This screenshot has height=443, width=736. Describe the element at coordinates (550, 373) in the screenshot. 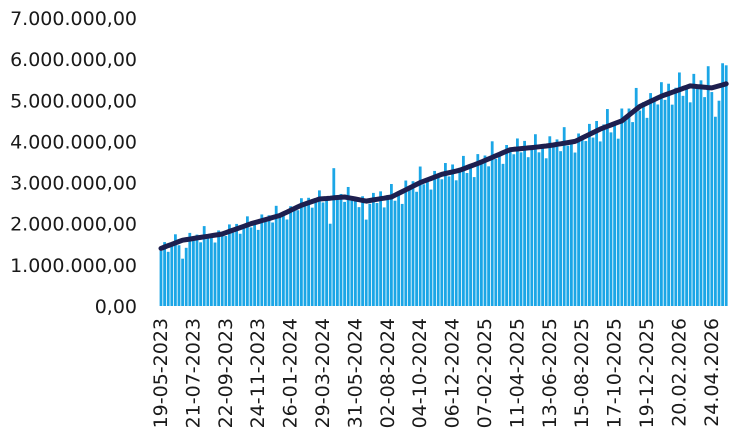

I see `x-tick-label: 13-06-2025` at that location.